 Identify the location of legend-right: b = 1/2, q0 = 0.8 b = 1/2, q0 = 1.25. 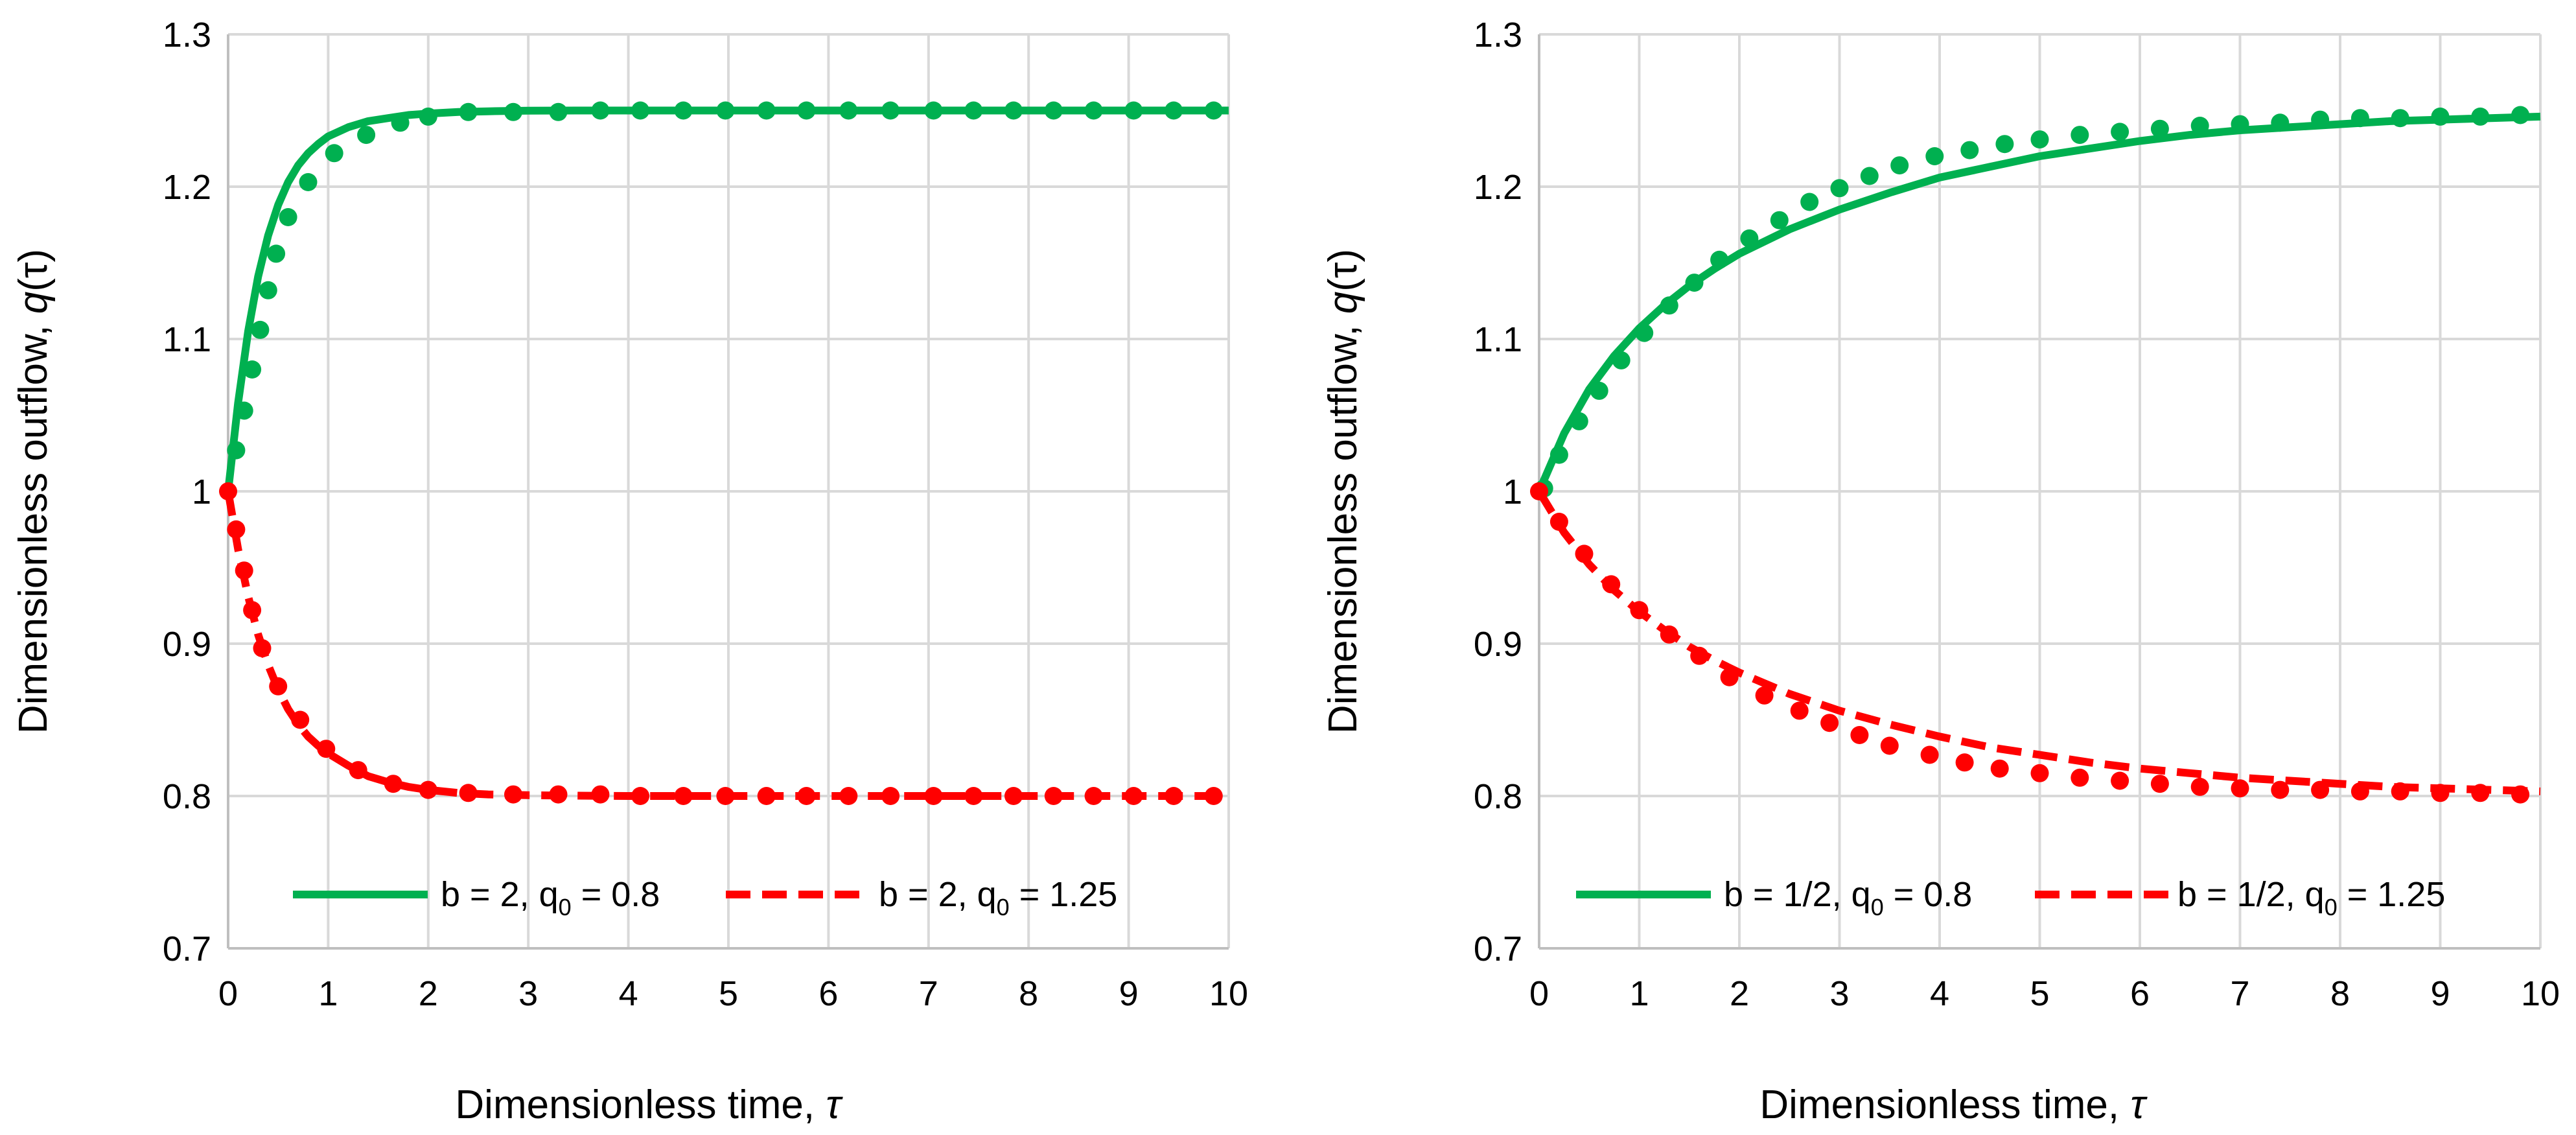
(2011, 898).